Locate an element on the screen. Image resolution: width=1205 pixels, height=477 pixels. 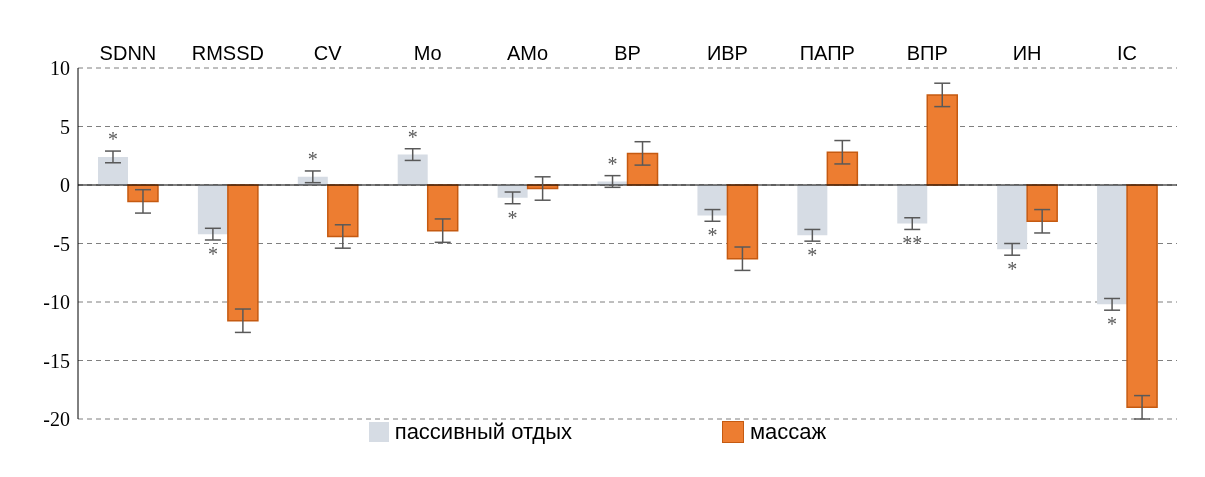
x-tick-label: ИН is located at coordinates (1027, 53).